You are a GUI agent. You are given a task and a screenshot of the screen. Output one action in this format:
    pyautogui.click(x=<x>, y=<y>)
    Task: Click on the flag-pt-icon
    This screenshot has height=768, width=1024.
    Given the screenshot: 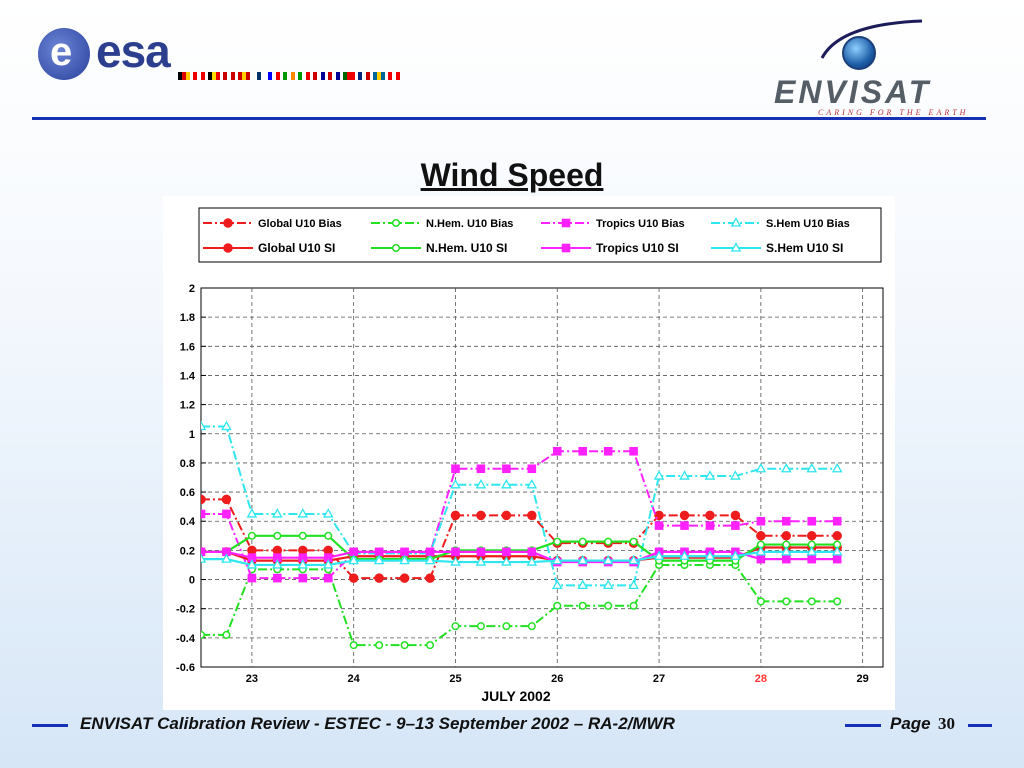 What is the action you would take?
    pyautogui.click(x=349, y=76)
    